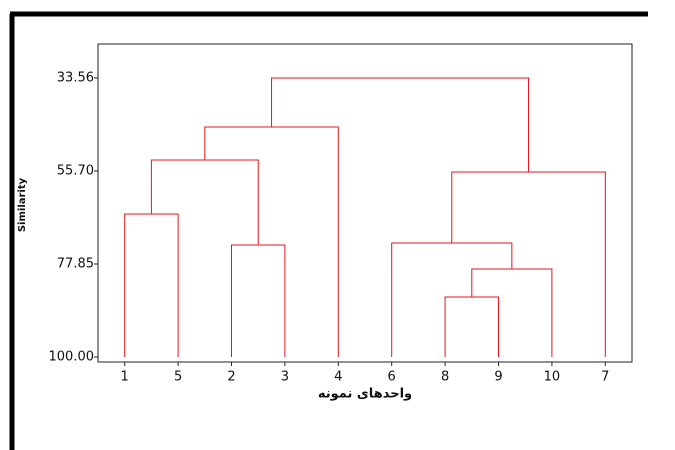 This screenshot has height=450, width=675. What do you see at coordinates (22, 204) in the screenshot?
I see `y-axis-label: Similarity` at bounding box center [22, 204].